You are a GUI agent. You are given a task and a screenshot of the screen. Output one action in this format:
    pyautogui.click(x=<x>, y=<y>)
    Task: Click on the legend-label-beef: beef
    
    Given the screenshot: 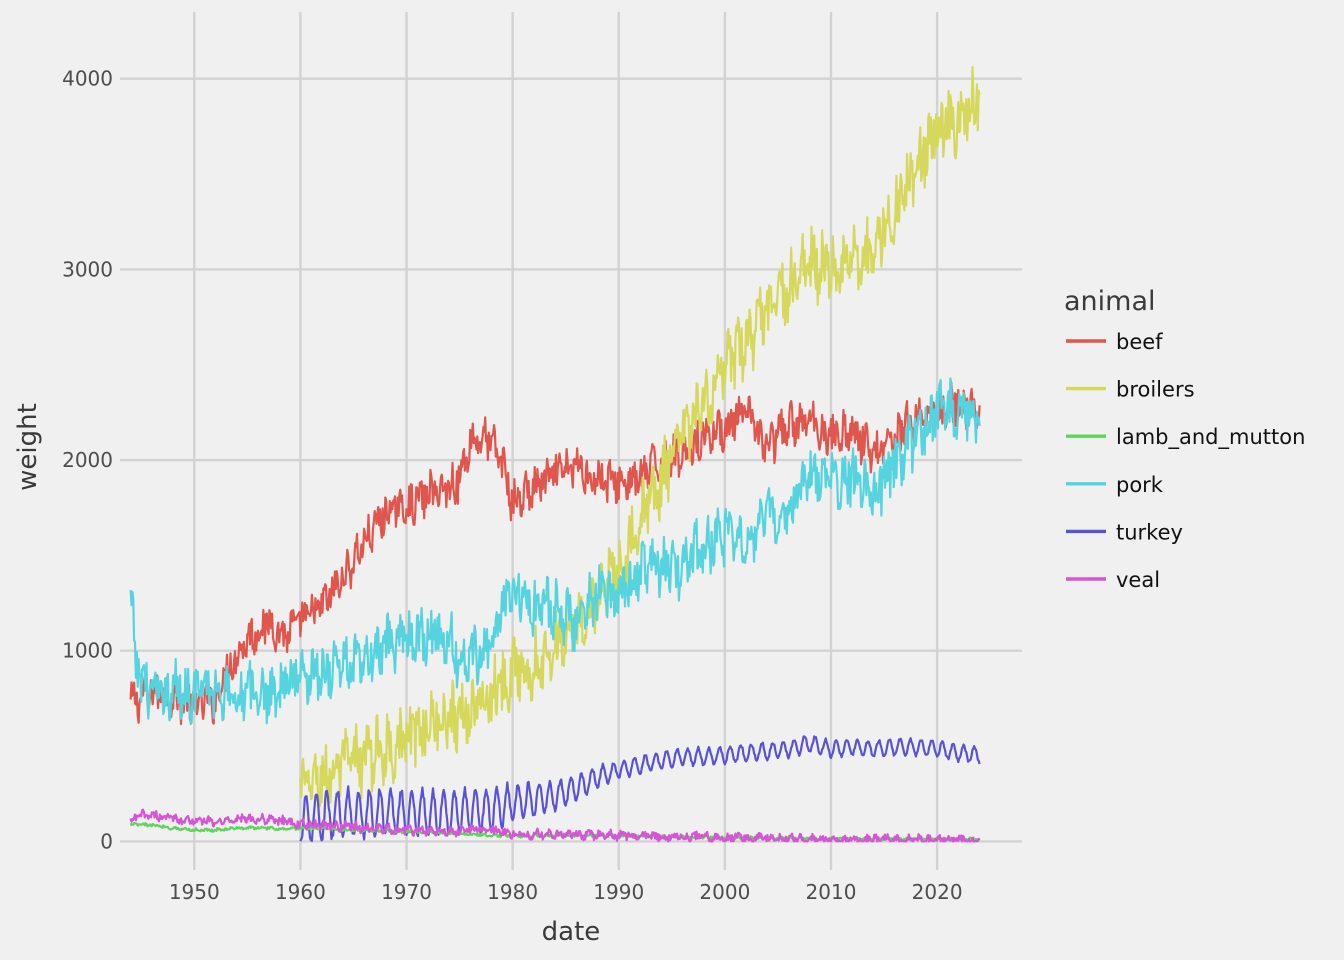 What is the action you would take?
    pyautogui.click(x=1139, y=342)
    